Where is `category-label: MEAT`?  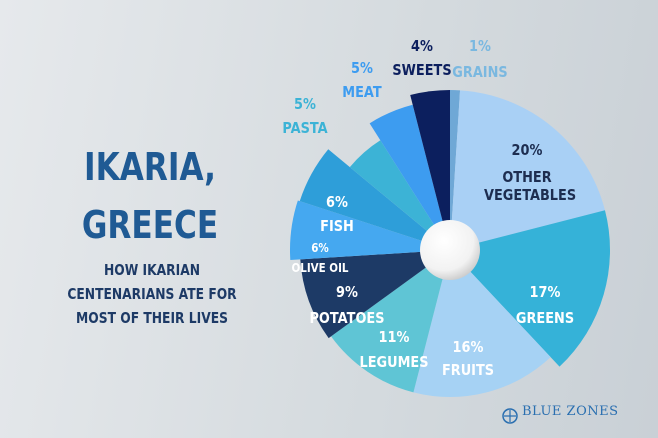 category-label: MEAT is located at coordinates (362, 92).